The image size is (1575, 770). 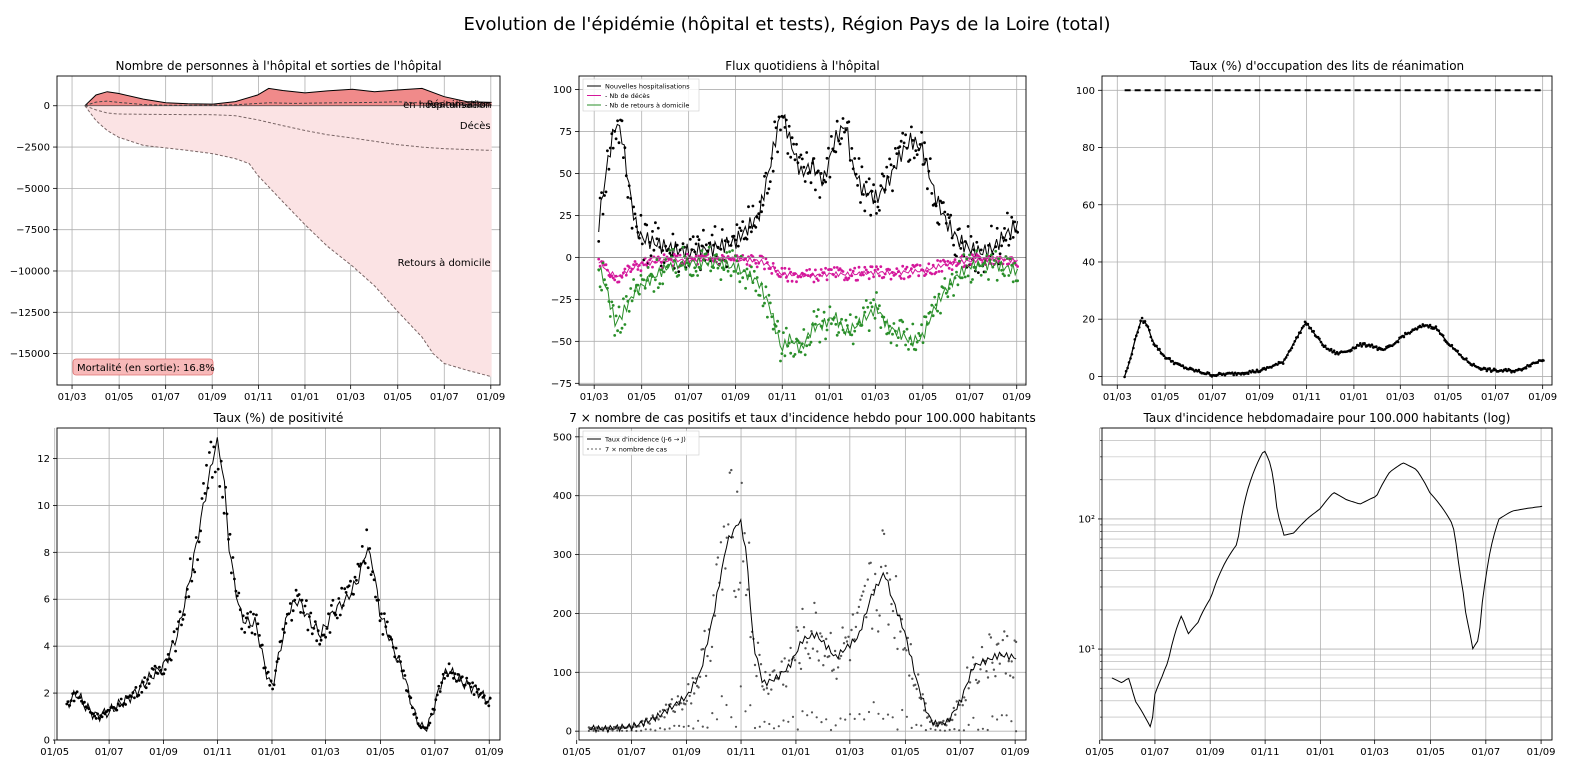 I want to click on positivity-frame, so click(x=278, y=584).